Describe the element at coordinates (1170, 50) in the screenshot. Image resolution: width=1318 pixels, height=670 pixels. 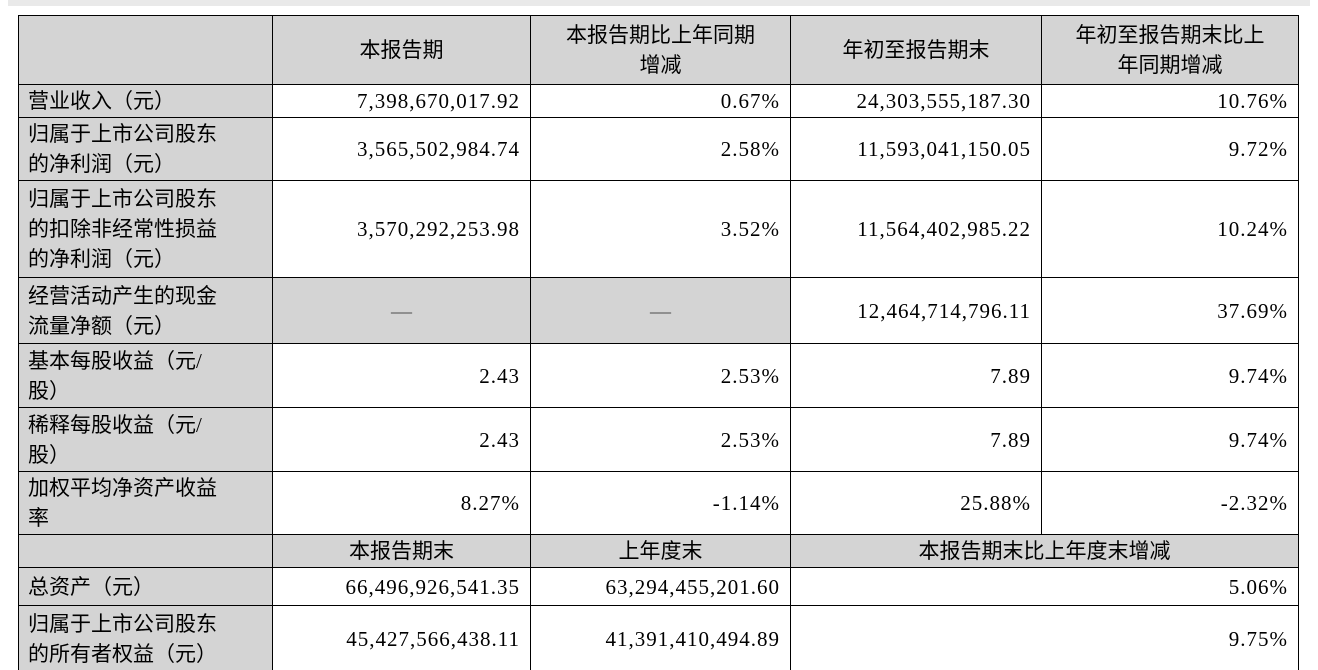
I see `header-ytd-vs-prior-yoy: 年初至报告期末比上 年同期增减` at that location.